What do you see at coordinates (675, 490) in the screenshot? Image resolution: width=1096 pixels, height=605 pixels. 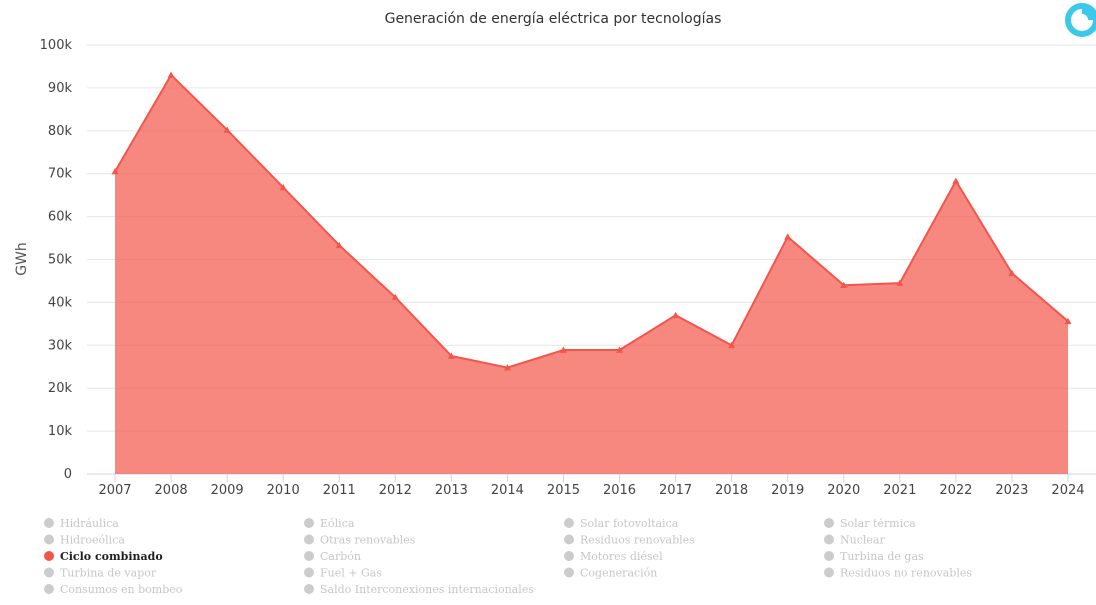 I see `x-tick-label: 2017` at bounding box center [675, 490].